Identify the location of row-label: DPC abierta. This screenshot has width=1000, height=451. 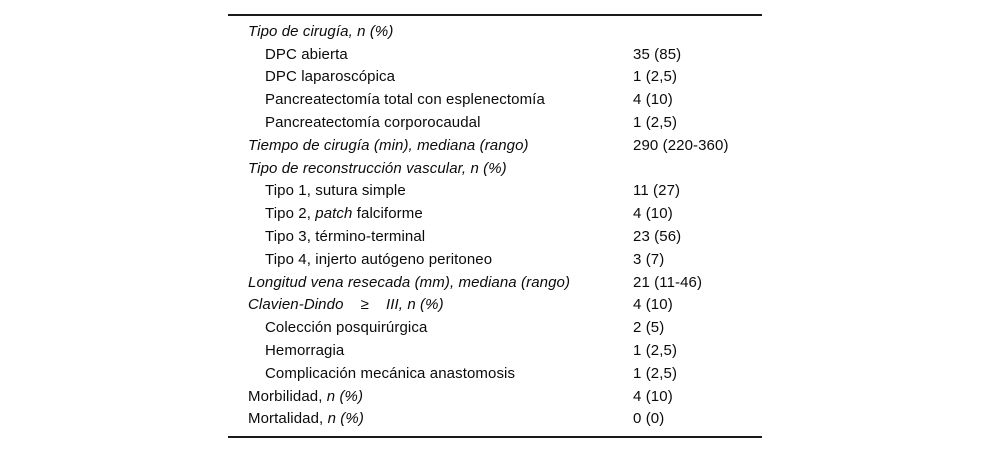
(430, 54).